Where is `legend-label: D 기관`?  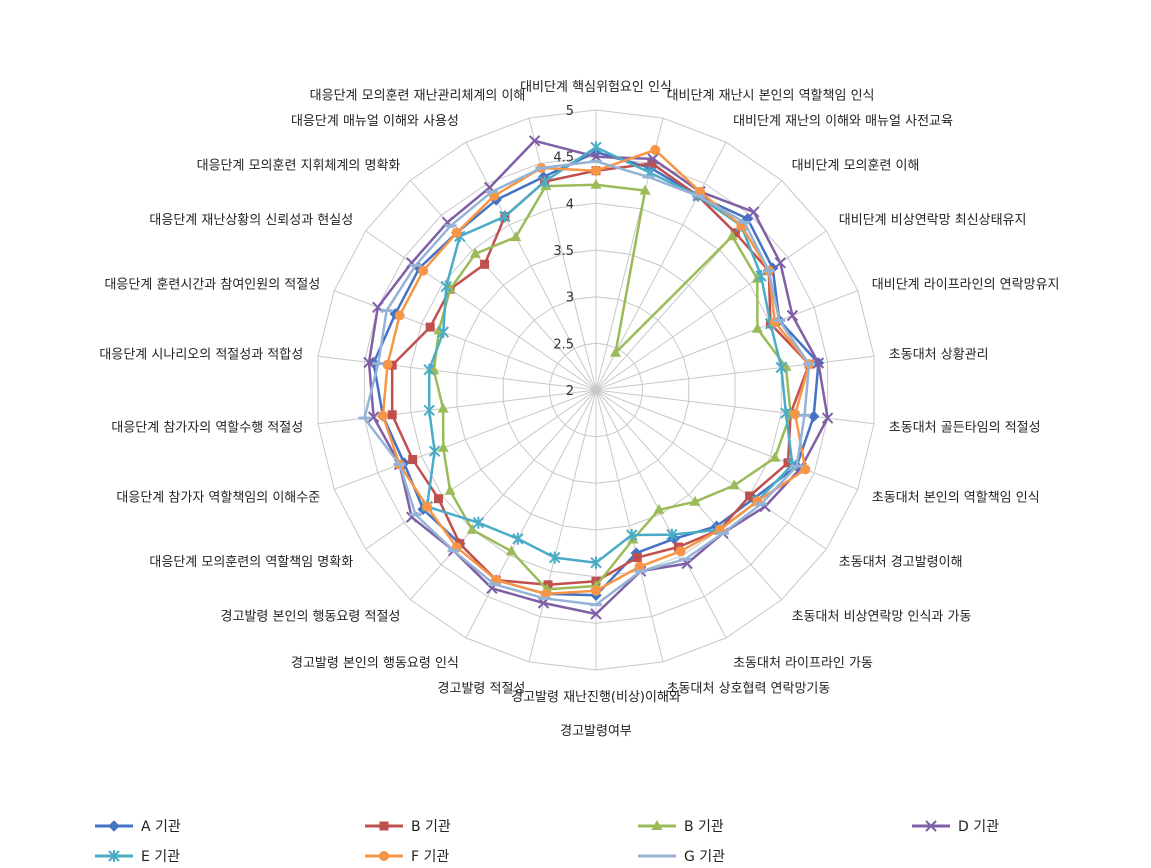 legend-label: D 기관 is located at coordinates (978, 827).